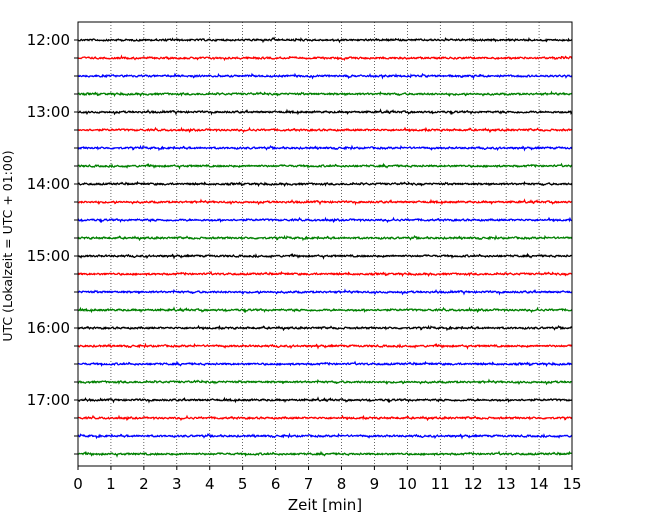  What do you see at coordinates (48, 112) in the screenshot?
I see `y-tick-label: 13:00` at bounding box center [48, 112].